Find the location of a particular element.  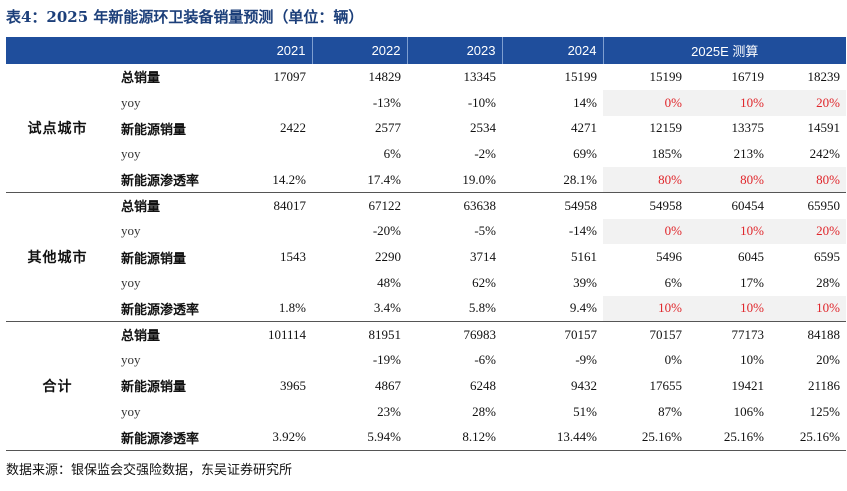

value-cell: 13.44% is located at coordinates (552, 437).